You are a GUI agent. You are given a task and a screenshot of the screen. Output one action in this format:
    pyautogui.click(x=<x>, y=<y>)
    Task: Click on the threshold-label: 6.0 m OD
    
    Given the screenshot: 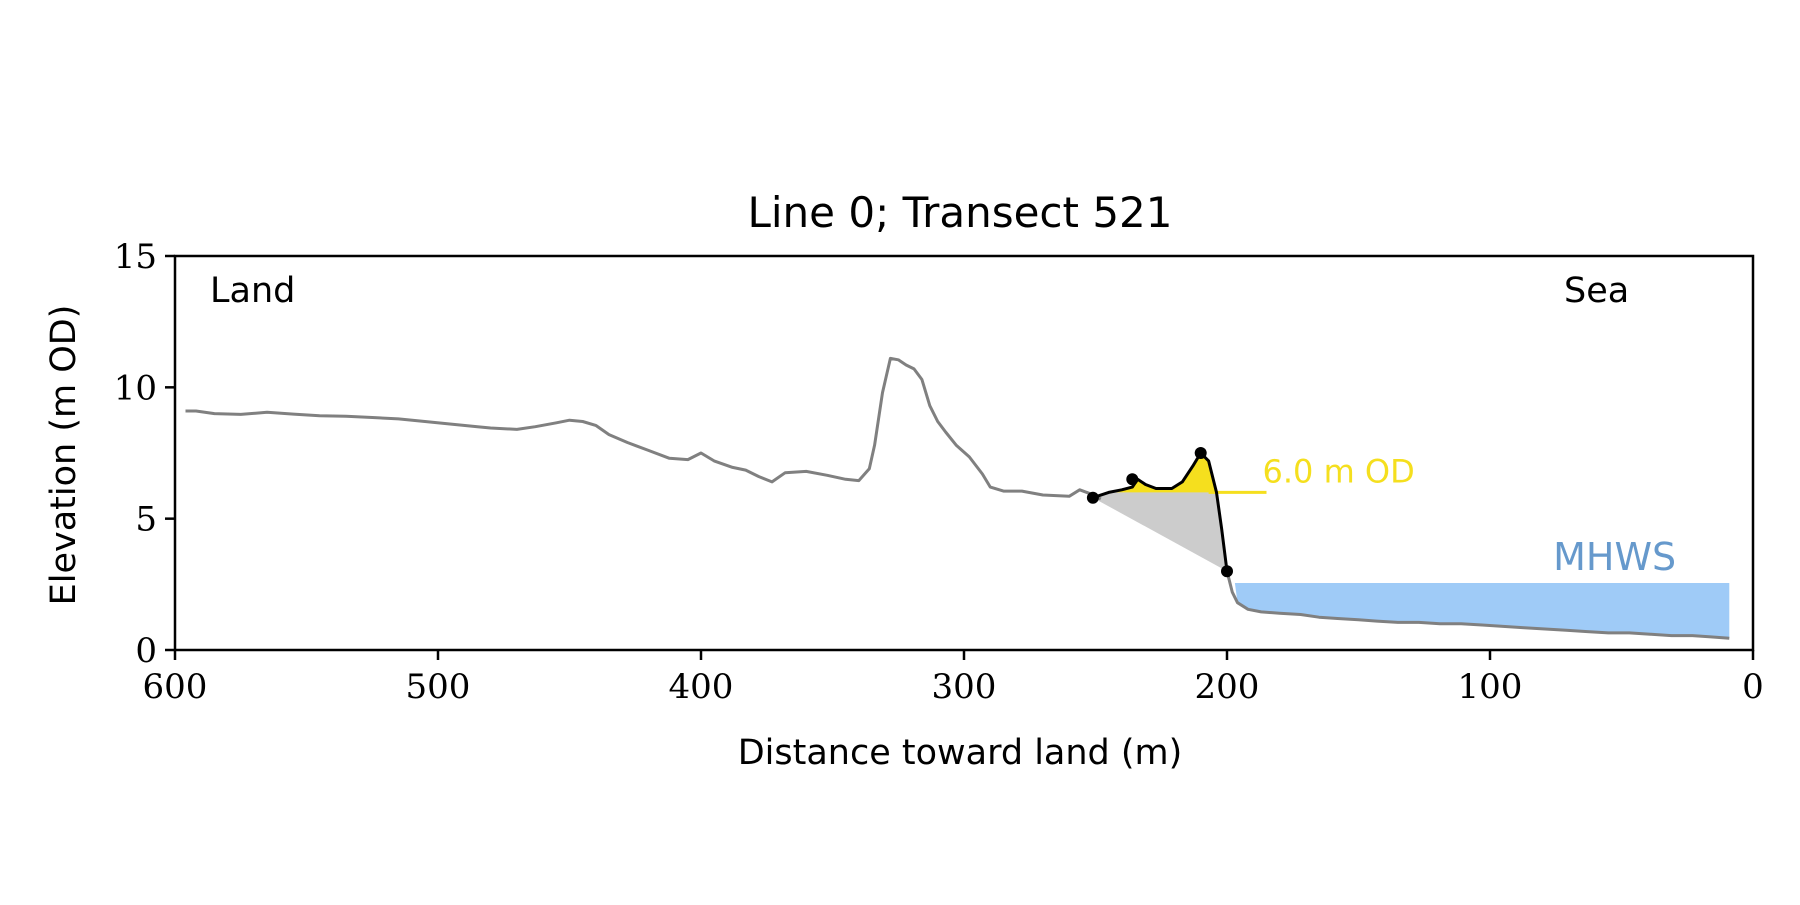 What is the action you would take?
    pyautogui.click(x=1339, y=471)
    